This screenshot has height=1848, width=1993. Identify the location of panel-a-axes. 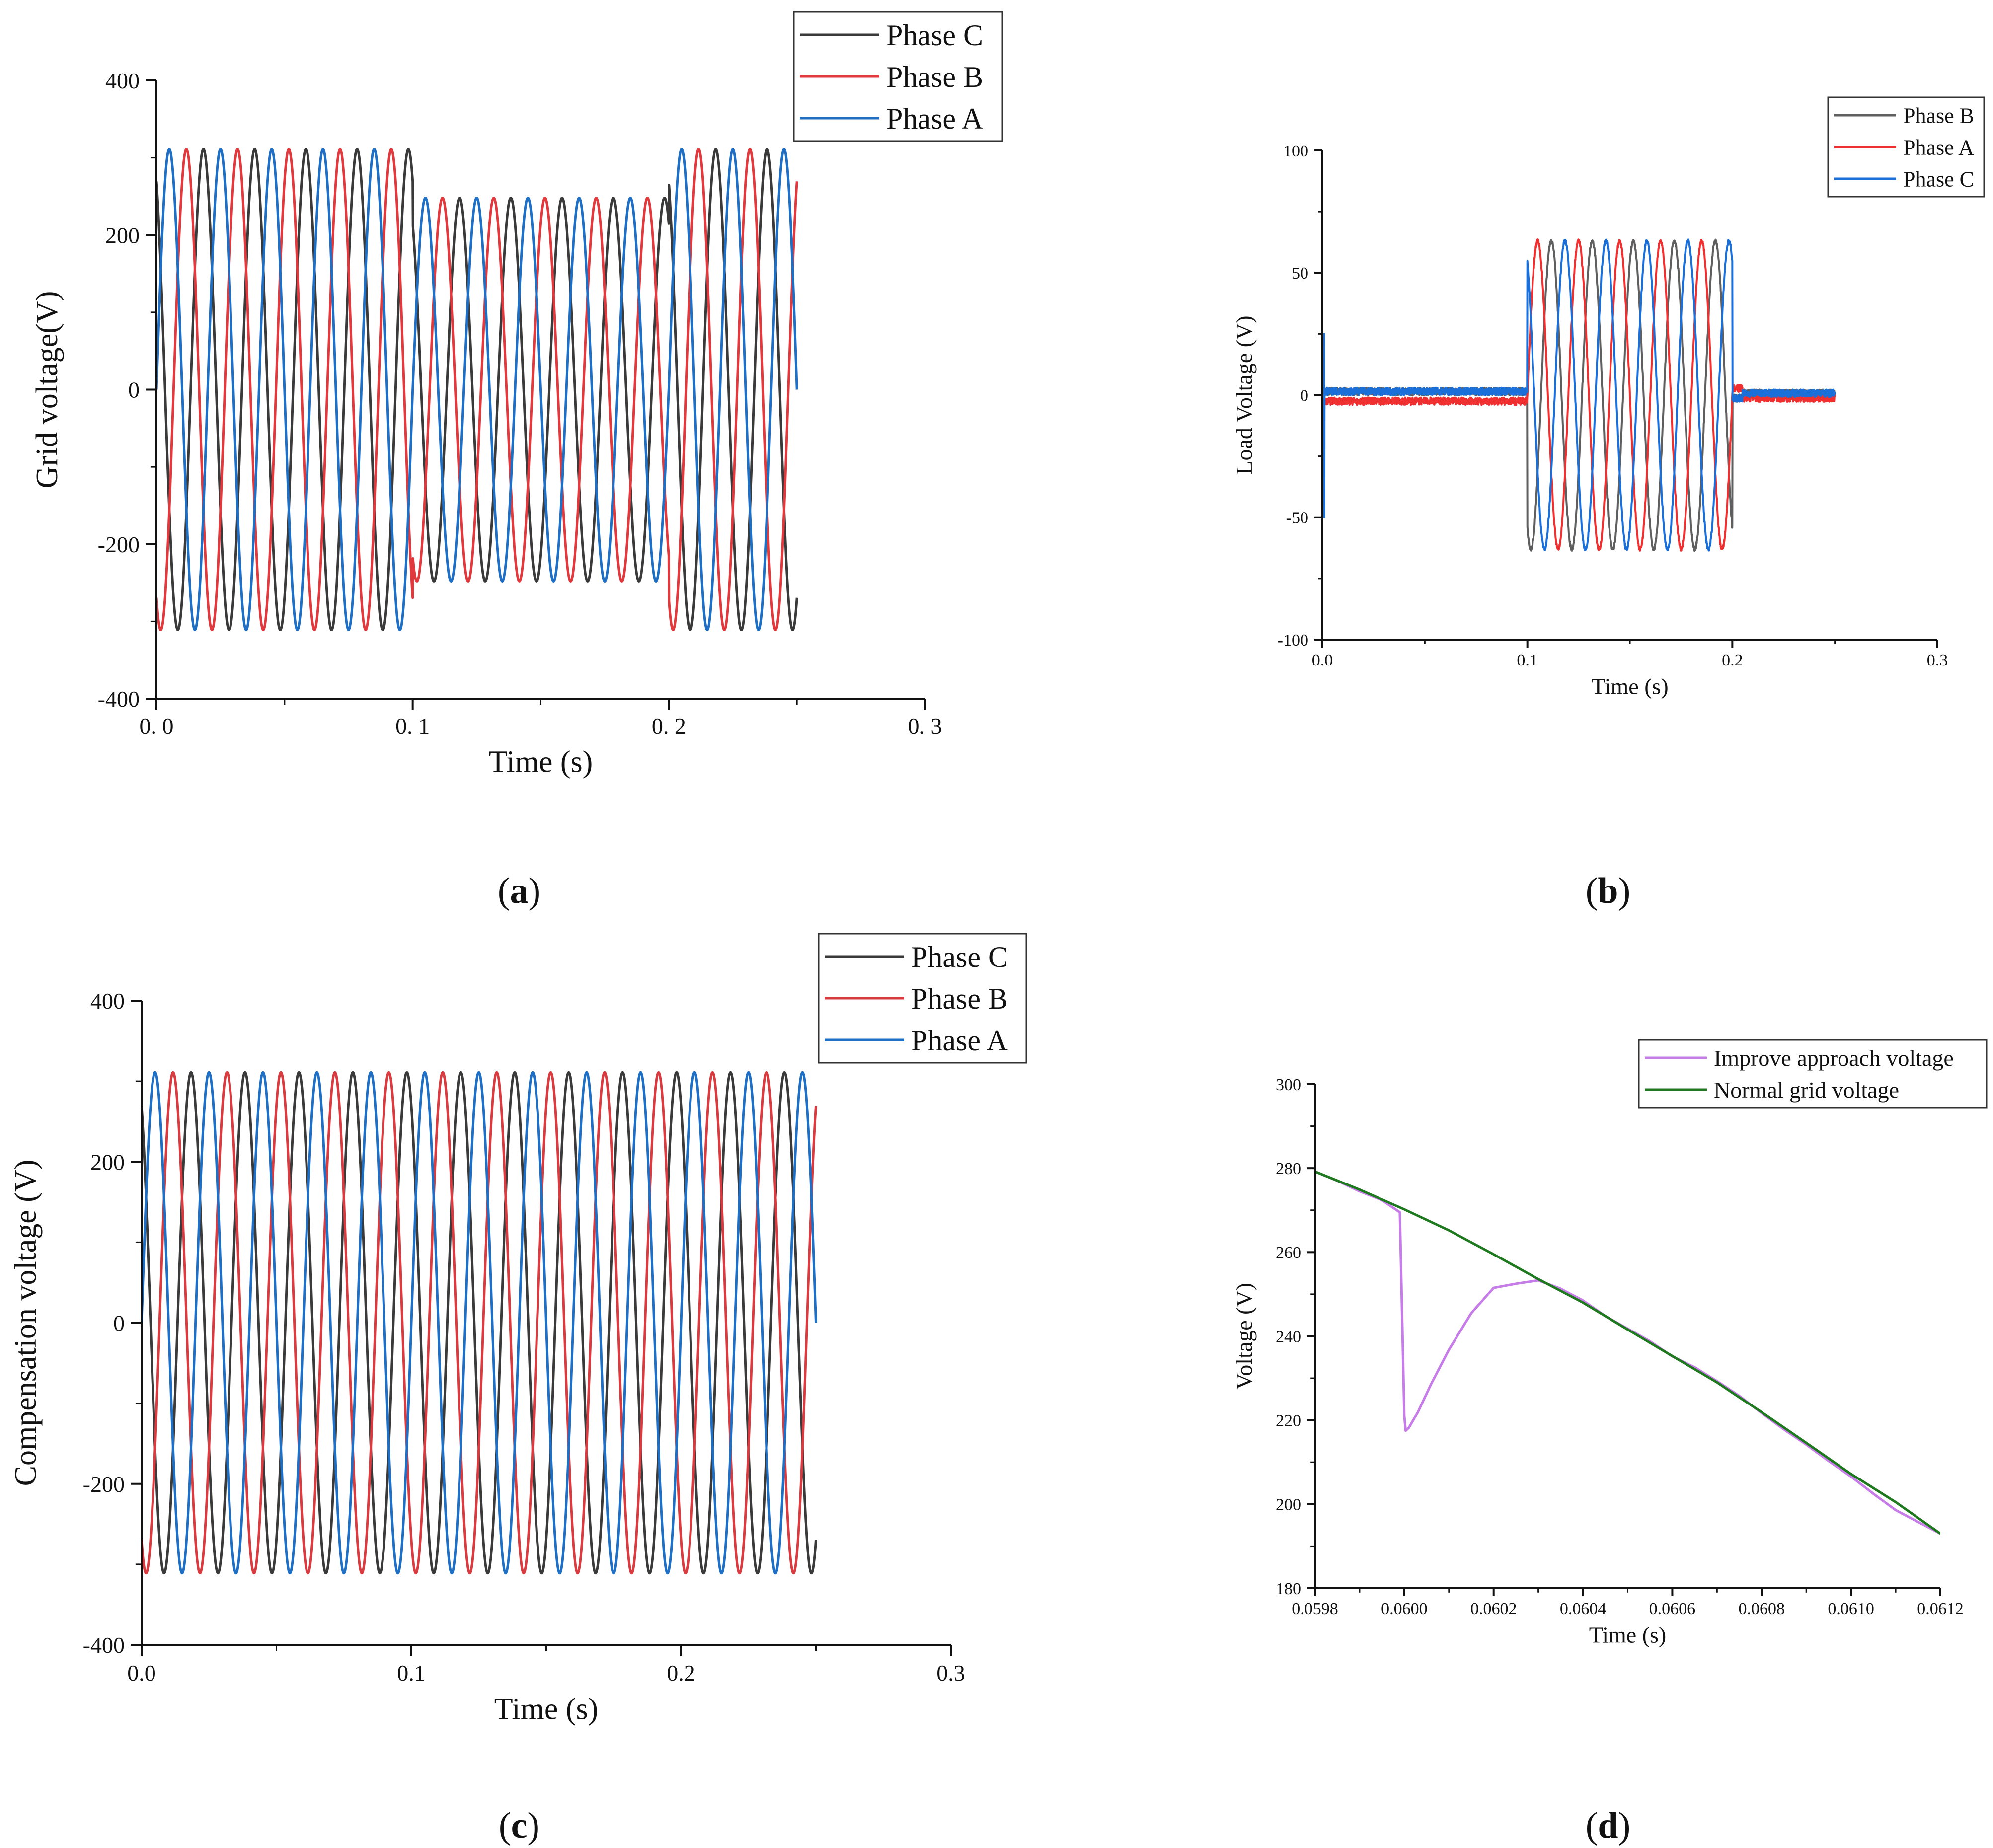
(536, 395).